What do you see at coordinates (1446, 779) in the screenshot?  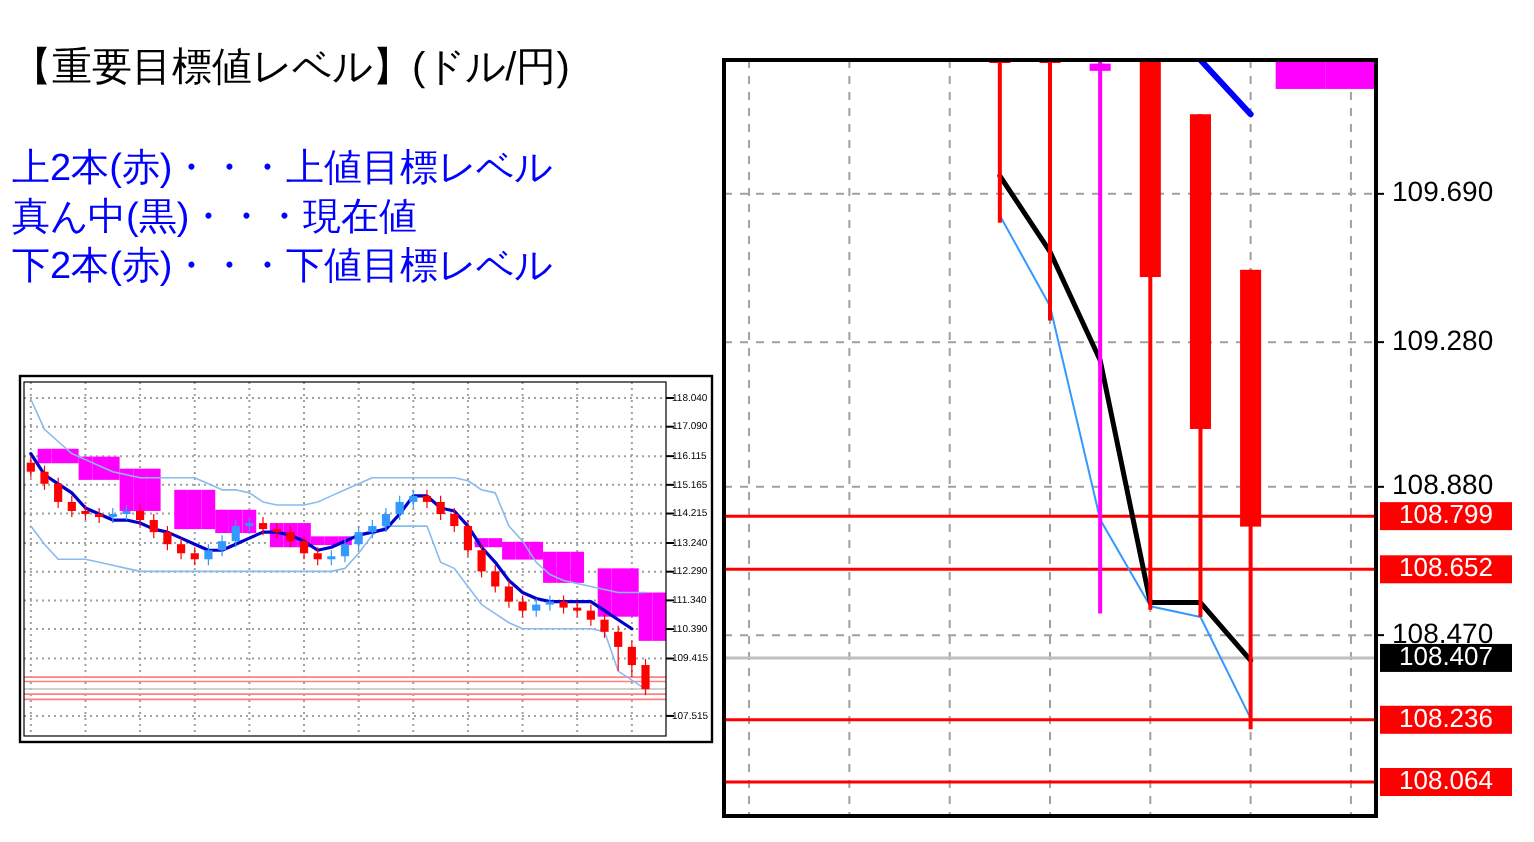 I see `ref-line-label: 108.064` at bounding box center [1446, 779].